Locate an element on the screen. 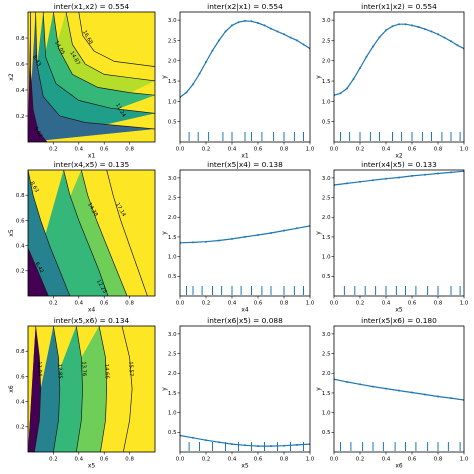  contour-band is located at coordinates (34, 389).